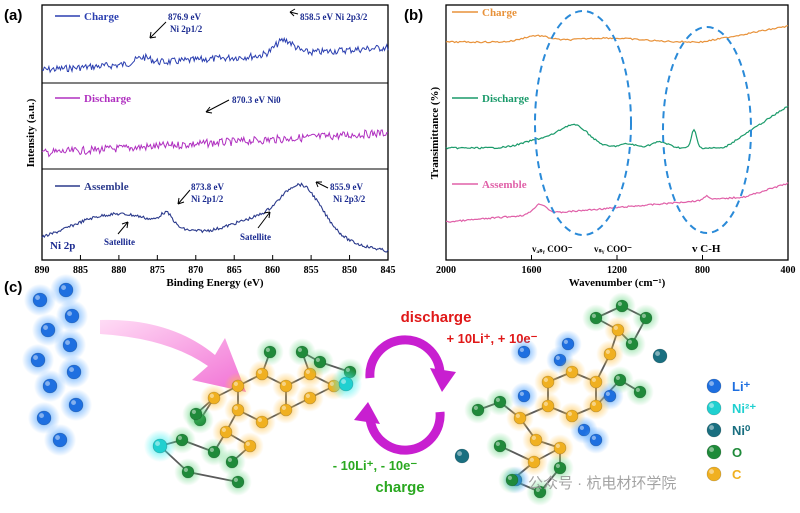  I want to click on anno-satellite-1: Satellite, so click(119, 242).